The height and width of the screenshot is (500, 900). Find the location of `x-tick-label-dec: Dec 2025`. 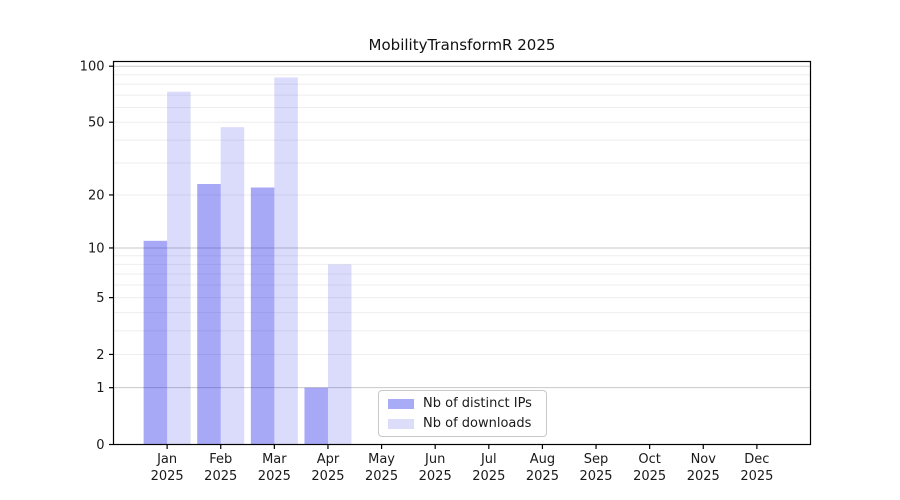

x-tick-label-dec: Dec 2025 is located at coordinates (756, 468).